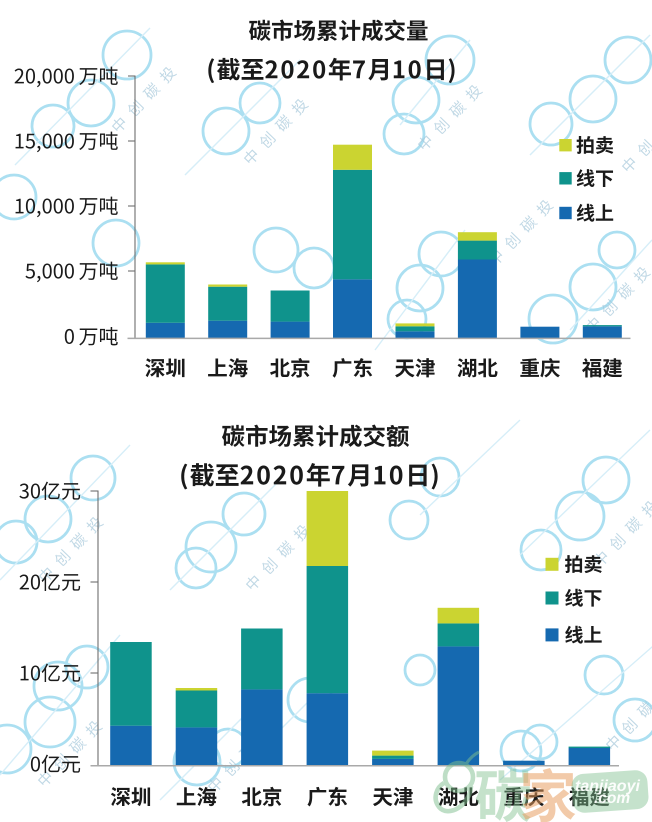 The height and width of the screenshot is (822, 652). Describe the element at coordinates (612, 798) in the screenshot. I see `svg-text: .com` at that location.